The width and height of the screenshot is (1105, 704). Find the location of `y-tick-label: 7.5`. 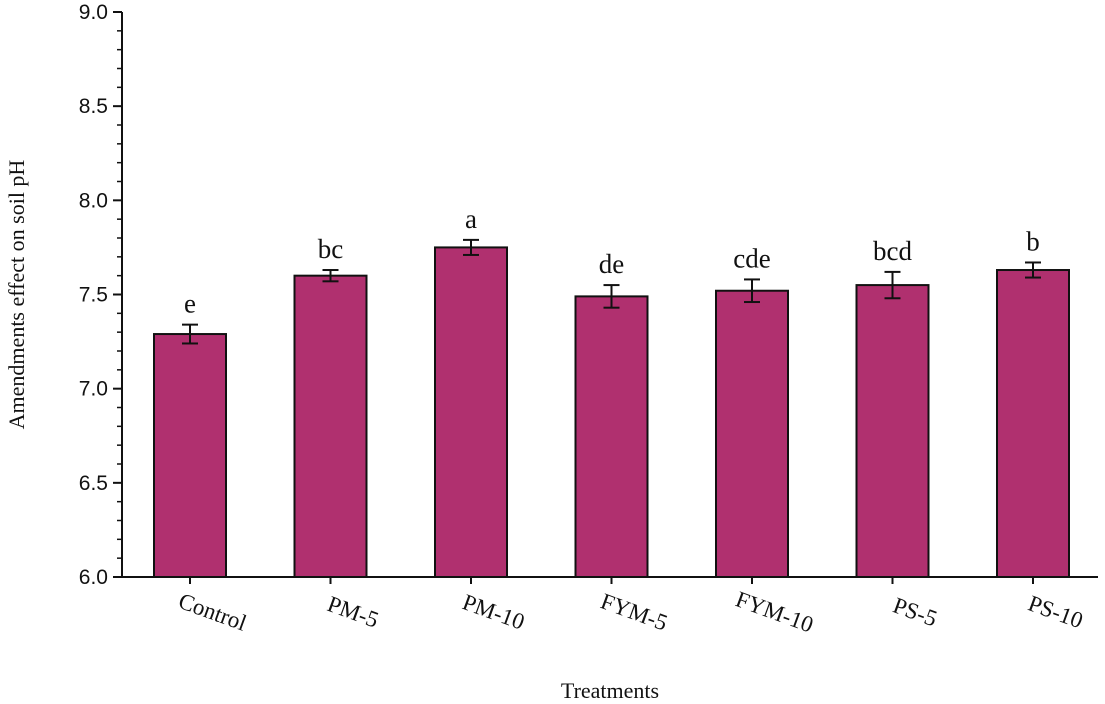

y-tick-label: 7.5 is located at coordinates (93, 295).